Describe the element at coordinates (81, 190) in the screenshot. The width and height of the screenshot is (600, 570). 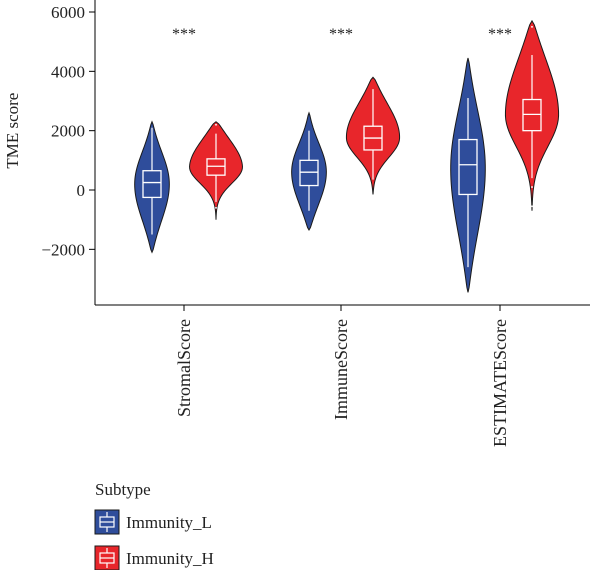
I see `y-tick-label: 0` at that location.